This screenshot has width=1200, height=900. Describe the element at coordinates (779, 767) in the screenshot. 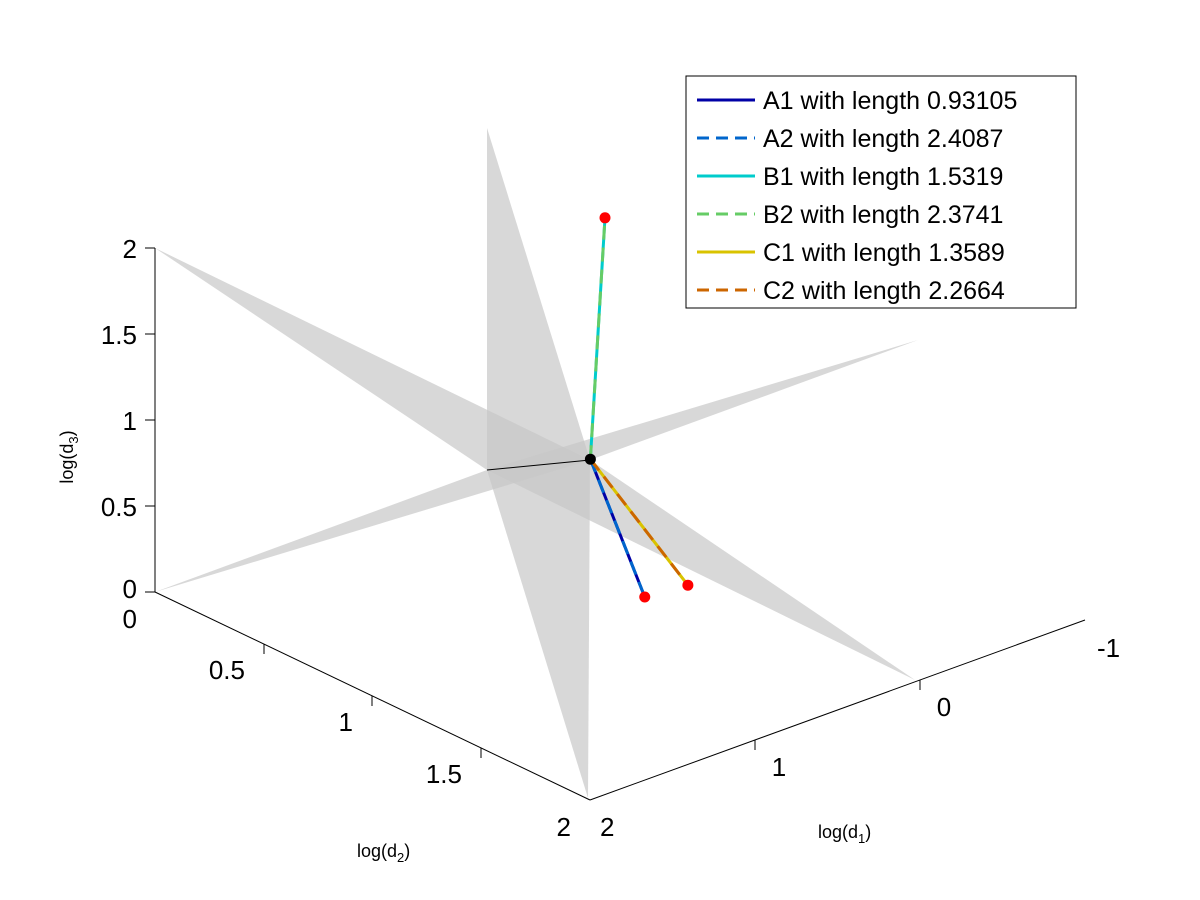

I see `x-tick-label: 1` at that location.